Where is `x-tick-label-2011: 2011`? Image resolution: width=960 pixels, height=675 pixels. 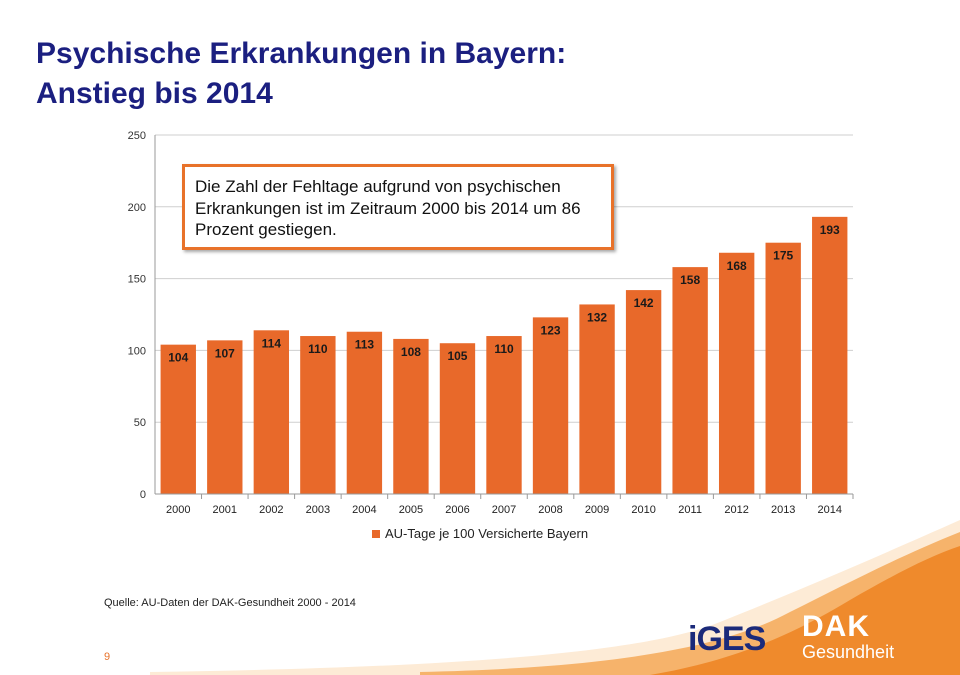 x-tick-label-2011: 2011 is located at coordinates (690, 510).